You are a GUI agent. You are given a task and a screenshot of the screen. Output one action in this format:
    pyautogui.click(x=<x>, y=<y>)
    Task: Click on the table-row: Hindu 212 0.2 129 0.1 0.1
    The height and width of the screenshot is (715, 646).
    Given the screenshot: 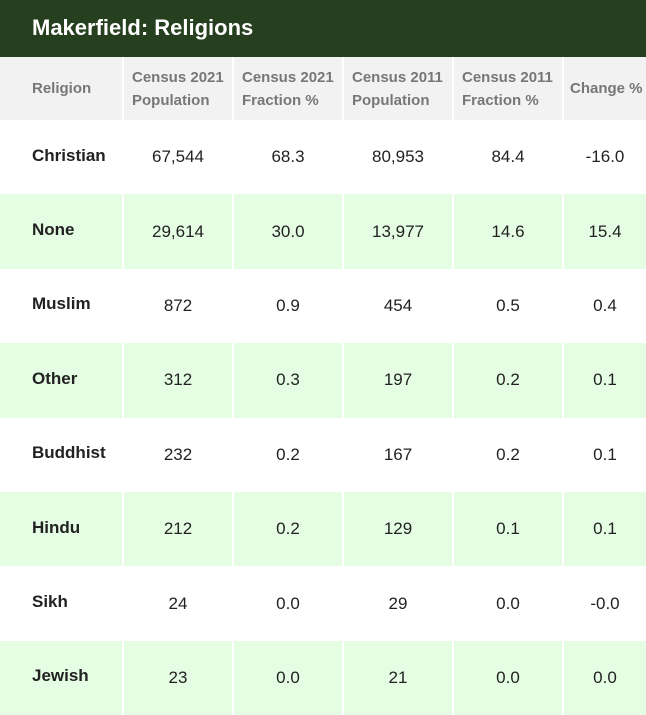 What is the action you would take?
    pyautogui.click(x=323, y=529)
    